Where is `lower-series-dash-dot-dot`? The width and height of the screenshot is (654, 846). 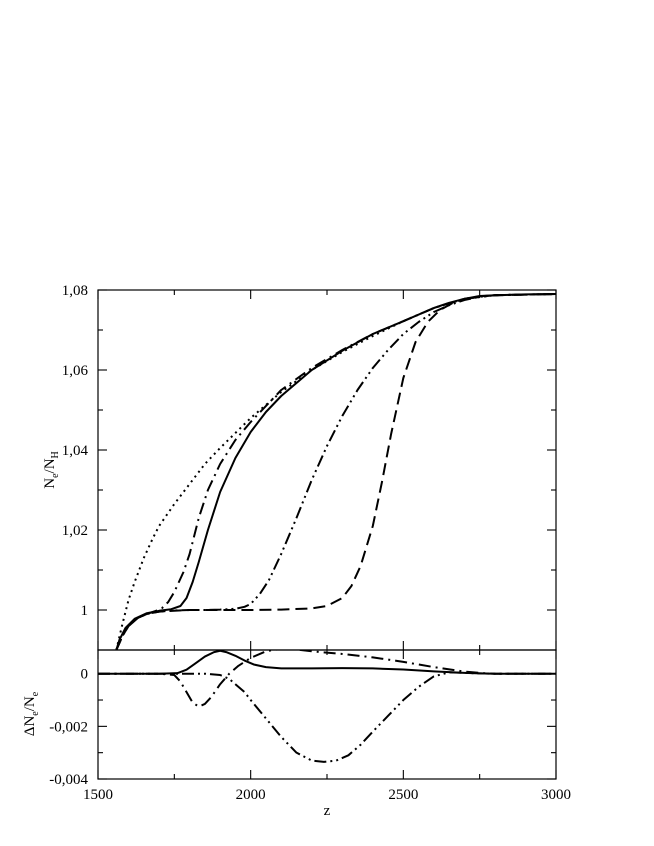 lower-series-dash-dot-dot is located at coordinates (327, 717).